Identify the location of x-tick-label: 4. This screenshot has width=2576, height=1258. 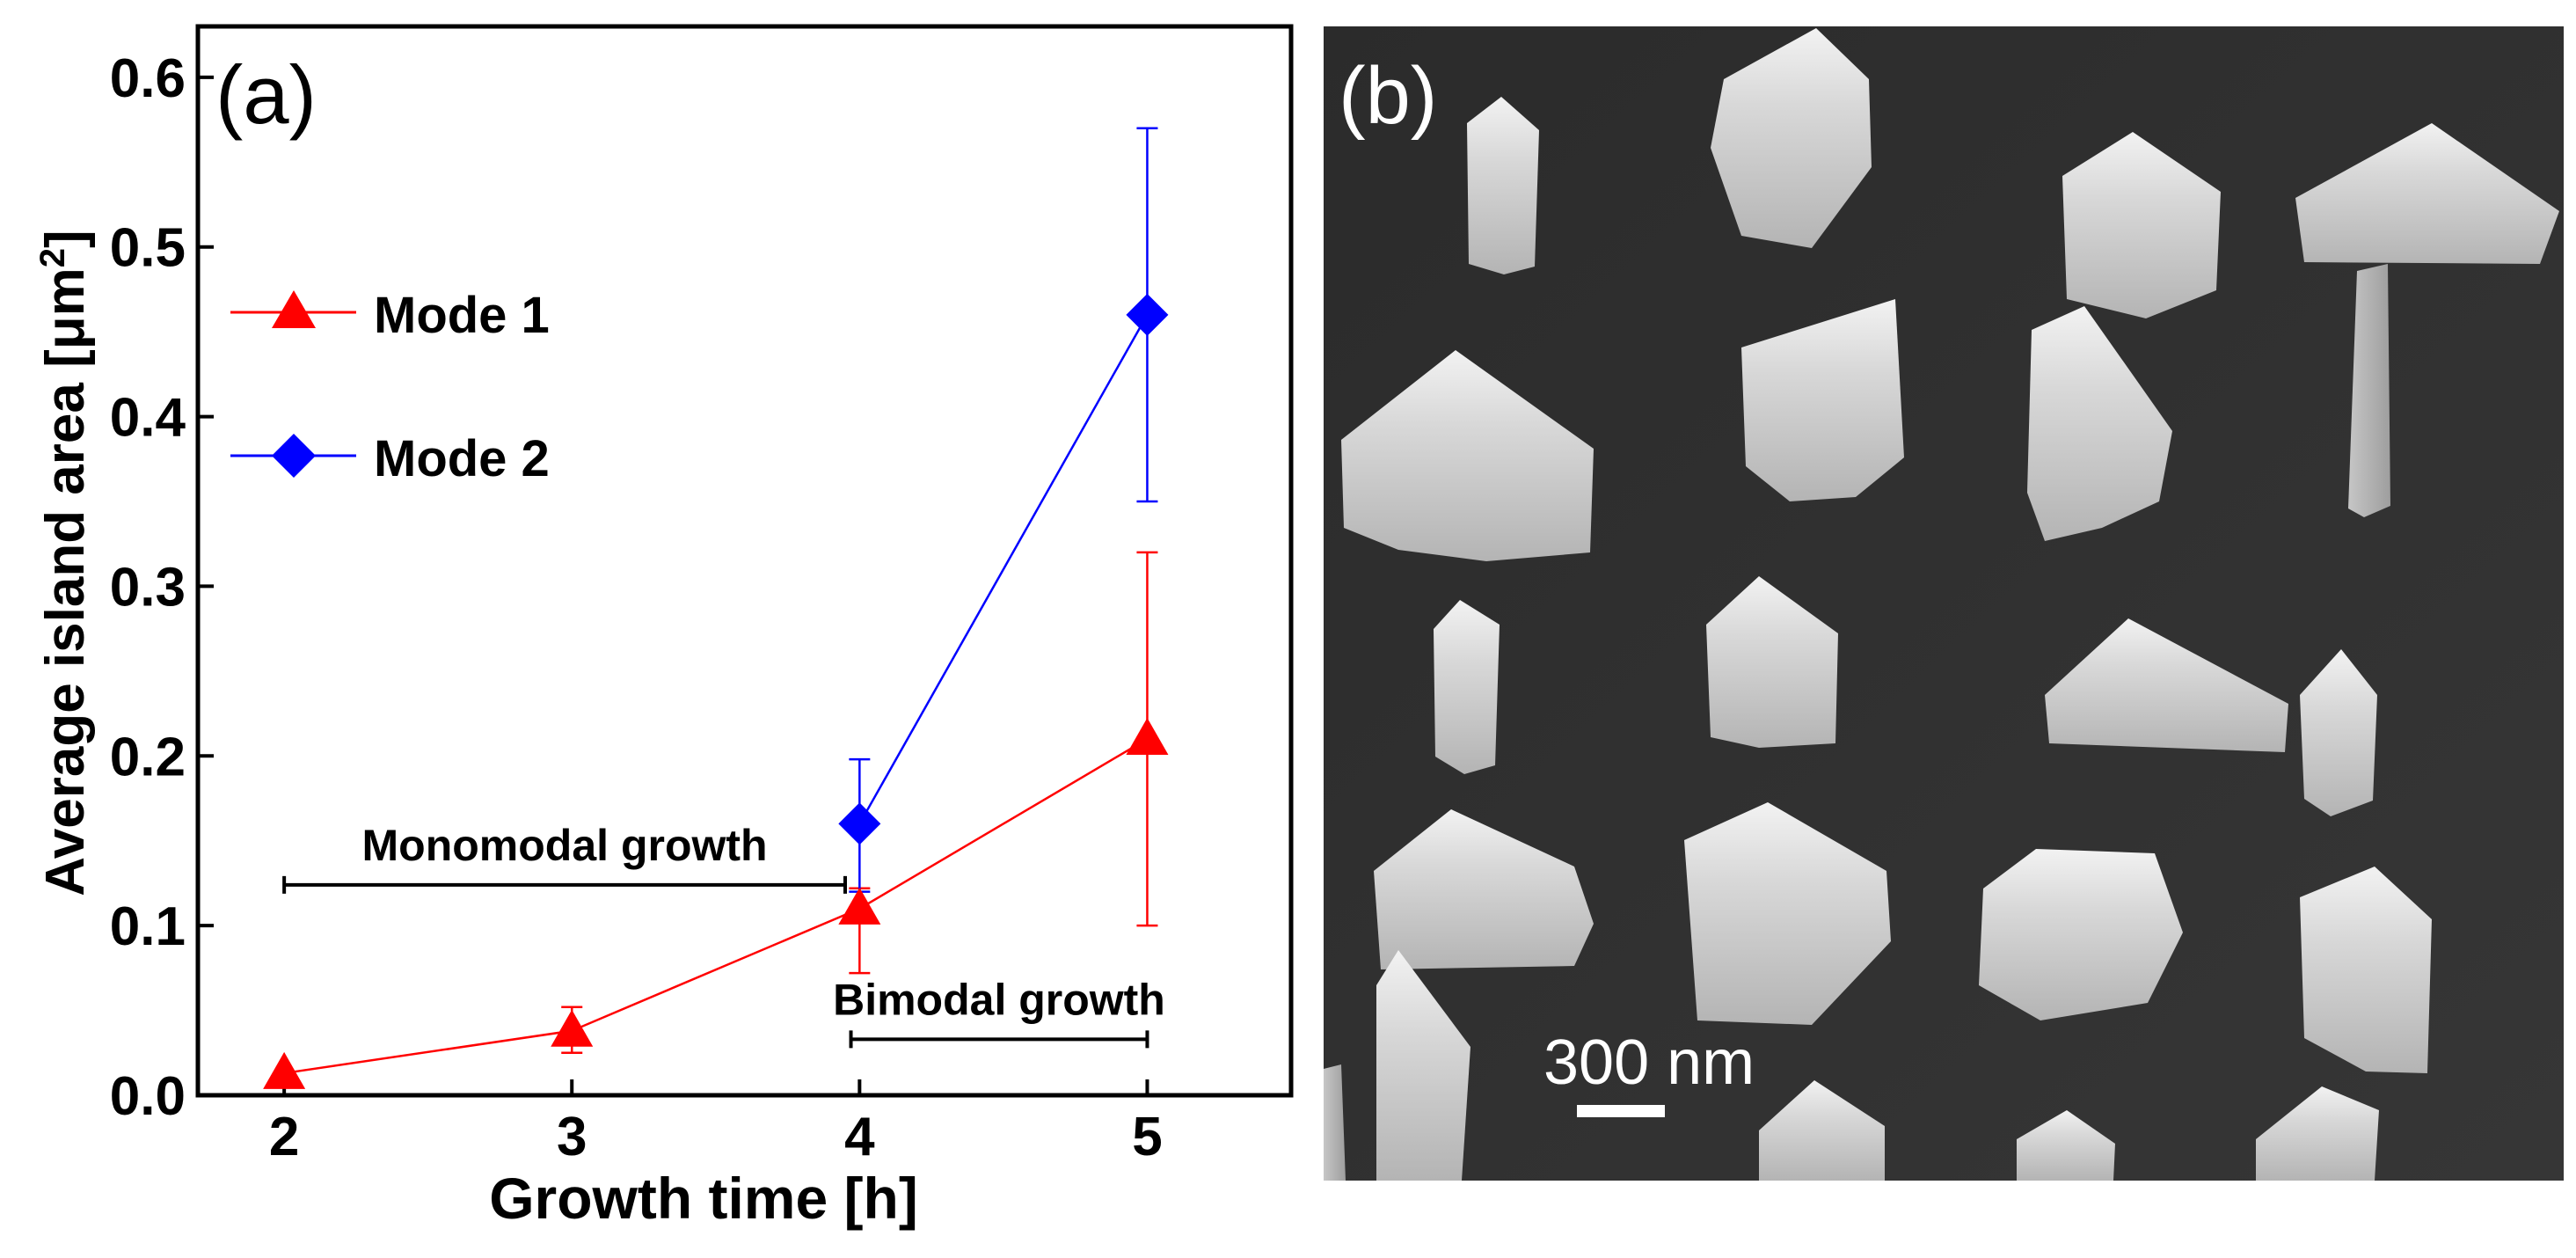
(859, 1137).